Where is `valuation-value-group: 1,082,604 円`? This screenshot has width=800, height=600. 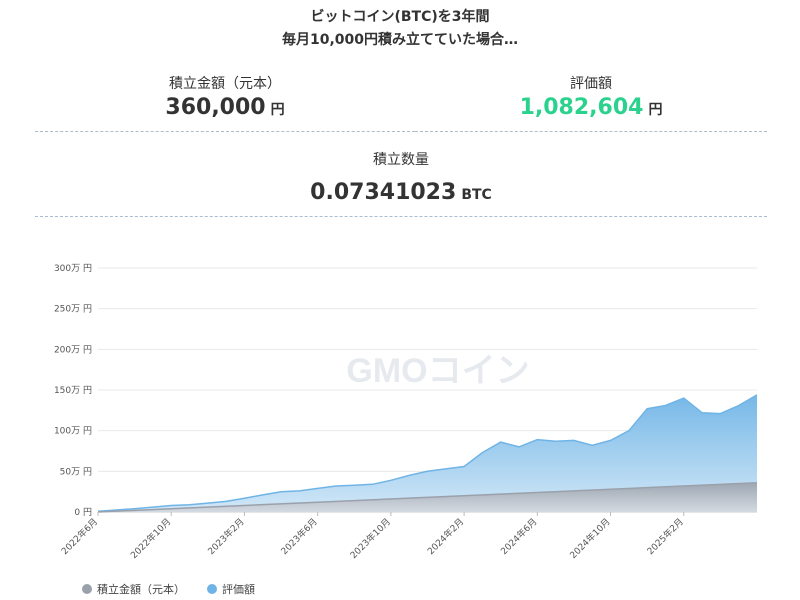 valuation-value-group: 1,082,604 円 is located at coordinates (591, 107).